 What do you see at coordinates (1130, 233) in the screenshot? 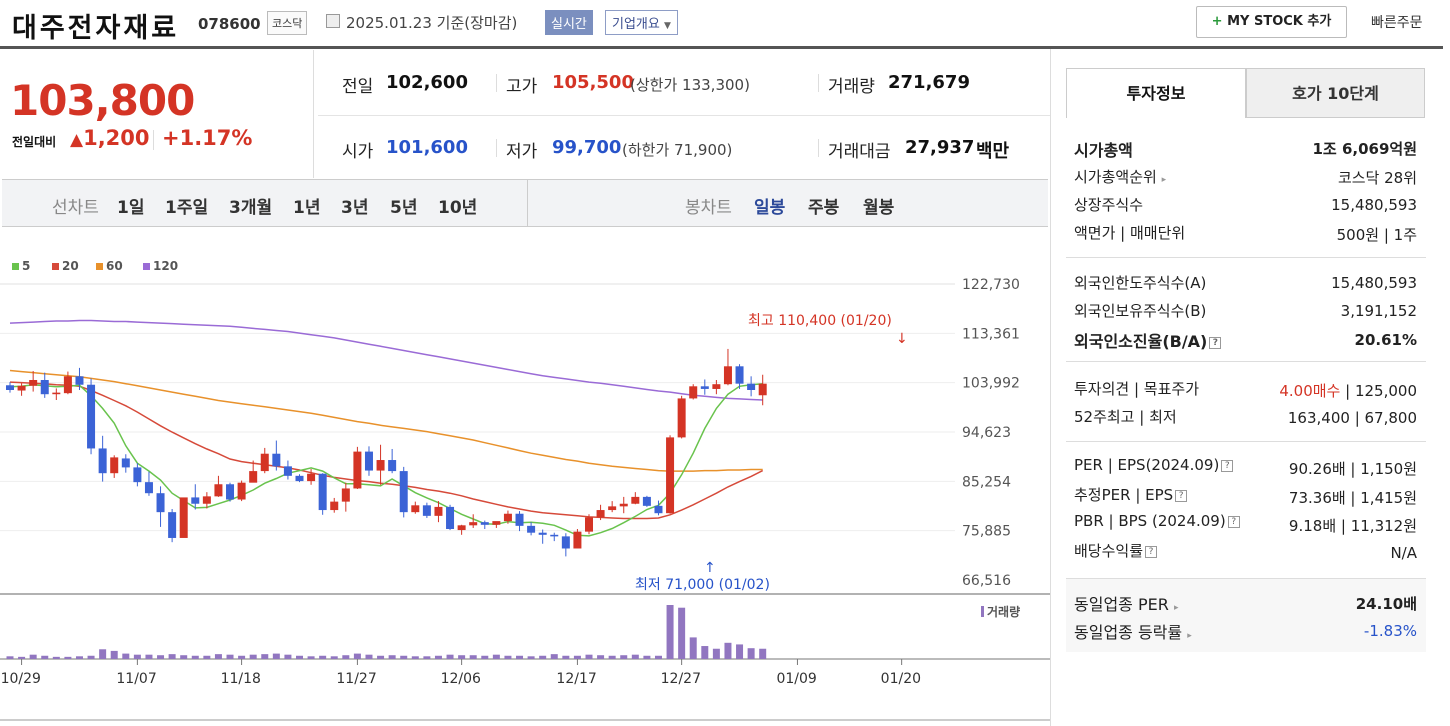
I see `par-value-label: 액면가 | 매매단위` at bounding box center [1130, 233].